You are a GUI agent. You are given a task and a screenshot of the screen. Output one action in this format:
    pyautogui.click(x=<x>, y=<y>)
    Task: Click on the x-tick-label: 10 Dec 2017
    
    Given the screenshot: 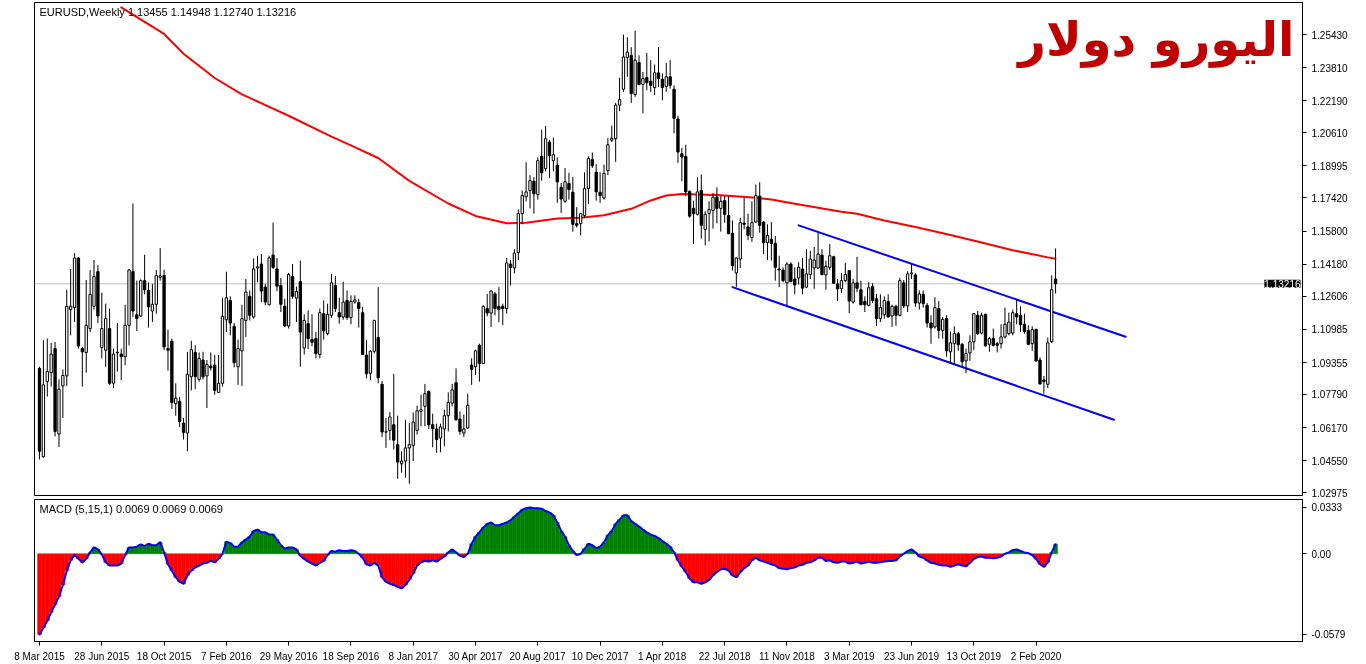 What is the action you would take?
    pyautogui.click(x=600, y=656)
    